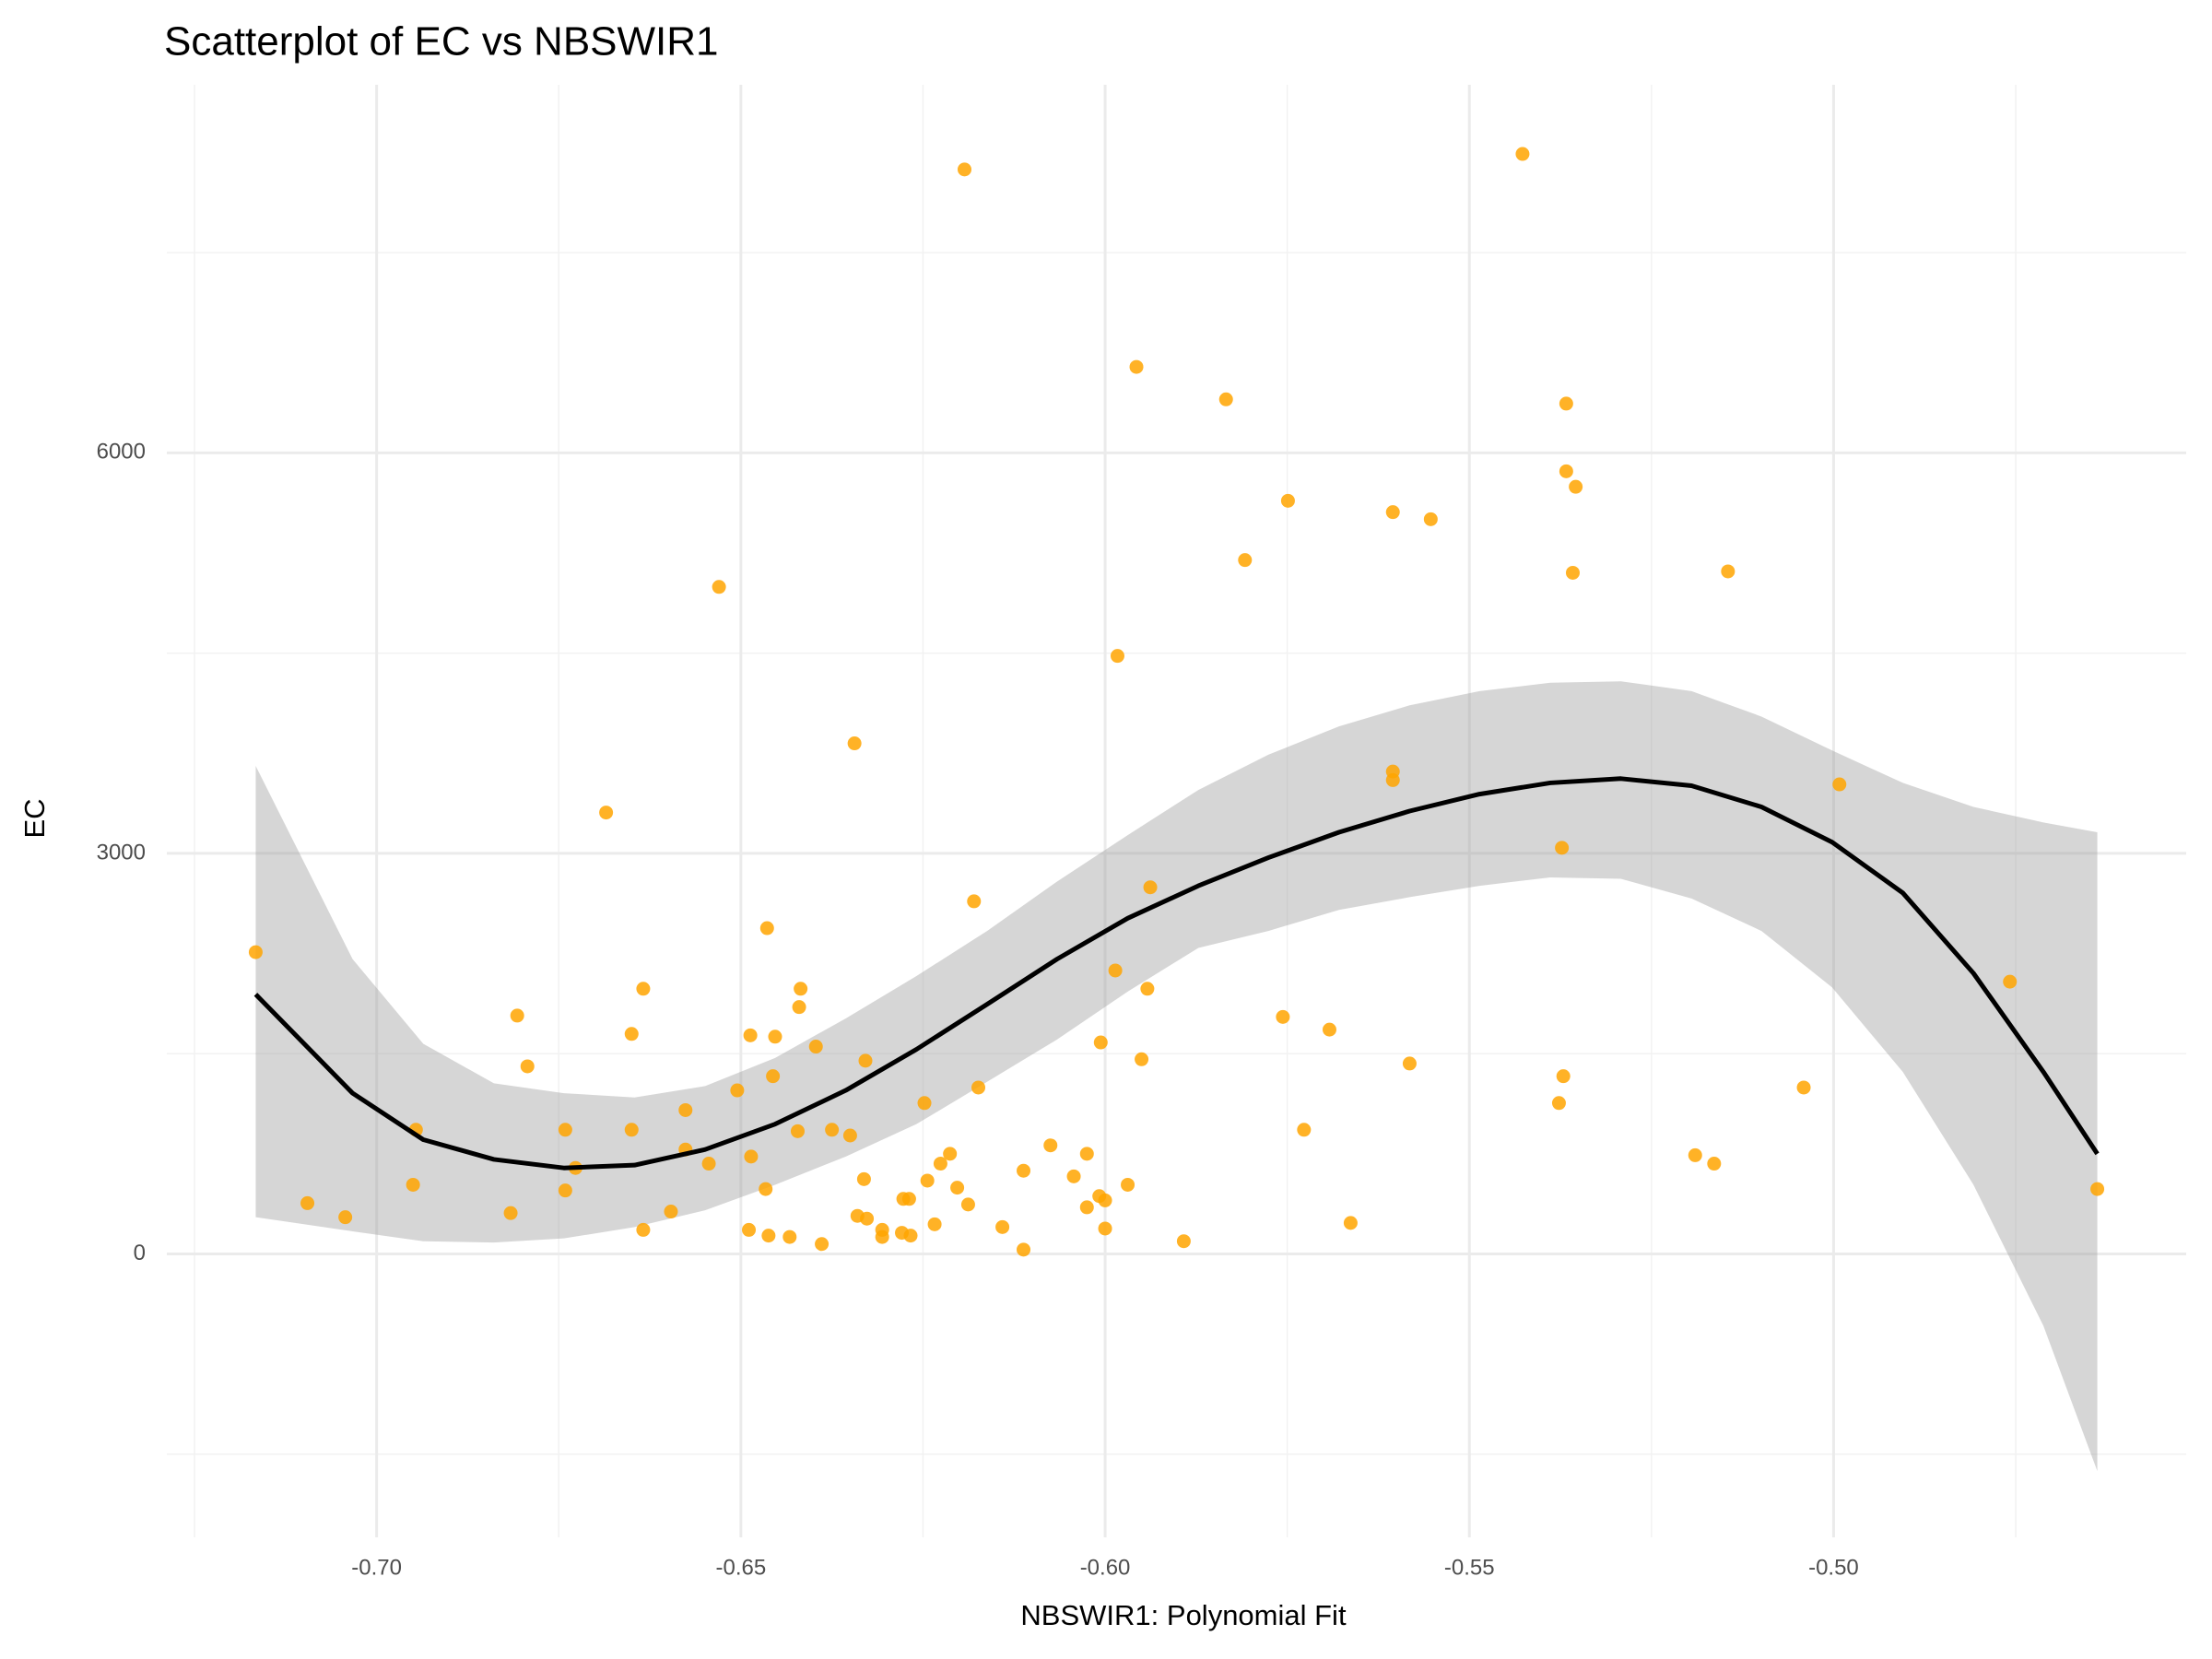 This screenshot has height=1659, width=2212. What do you see at coordinates (1833, 1567) in the screenshot?
I see `x-tick-label: -0.50` at bounding box center [1833, 1567].